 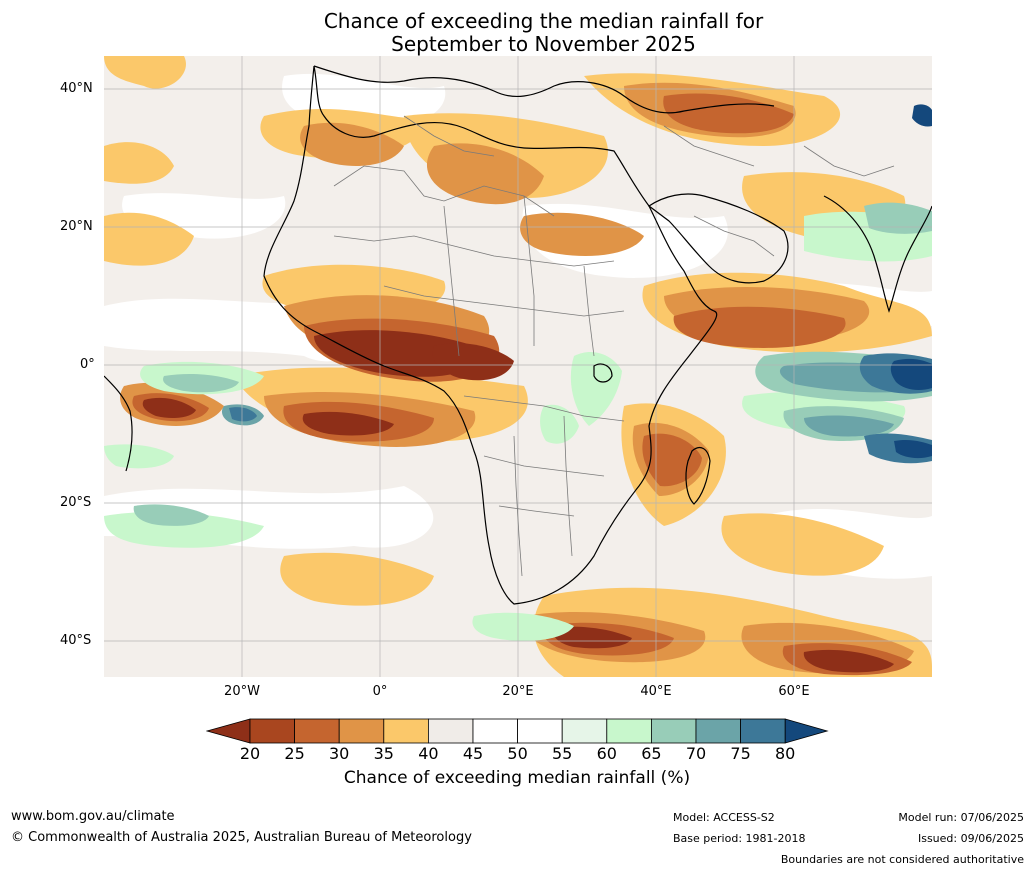 What do you see at coordinates (228, 731) in the screenshot?
I see `colorbar-extend-low` at bounding box center [228, 731].